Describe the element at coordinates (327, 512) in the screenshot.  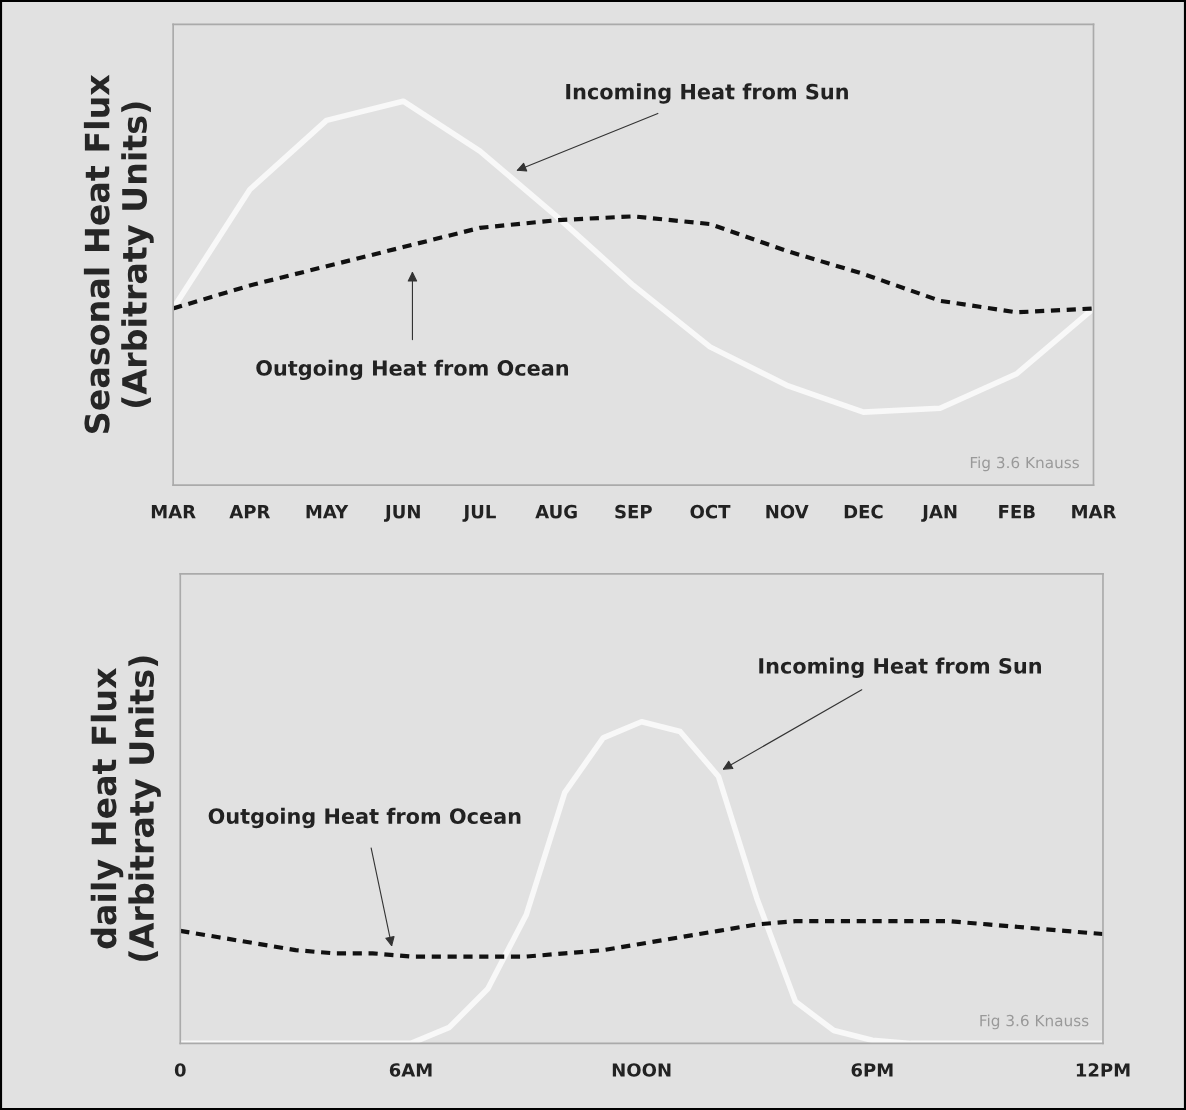
I see `x-tick-label: MAY` at that location.